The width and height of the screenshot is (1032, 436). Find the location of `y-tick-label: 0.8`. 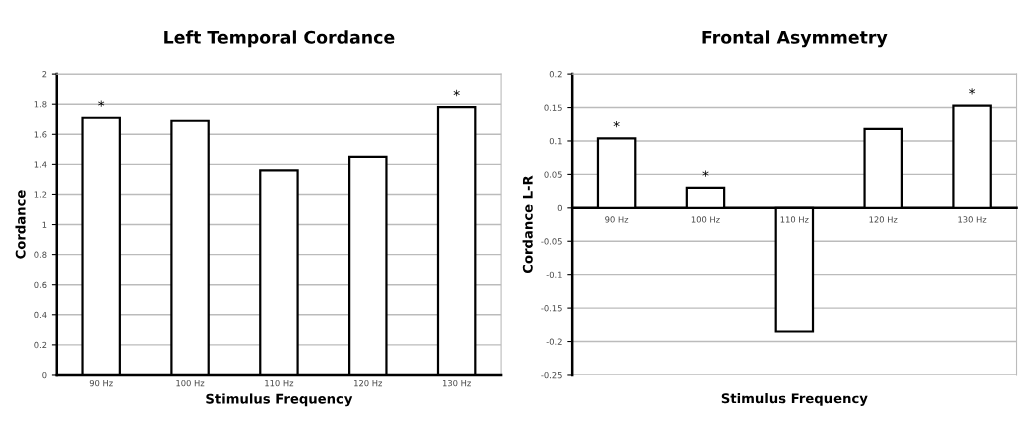

y-tick-label: 0.8 is located at coordinates (40, 254).